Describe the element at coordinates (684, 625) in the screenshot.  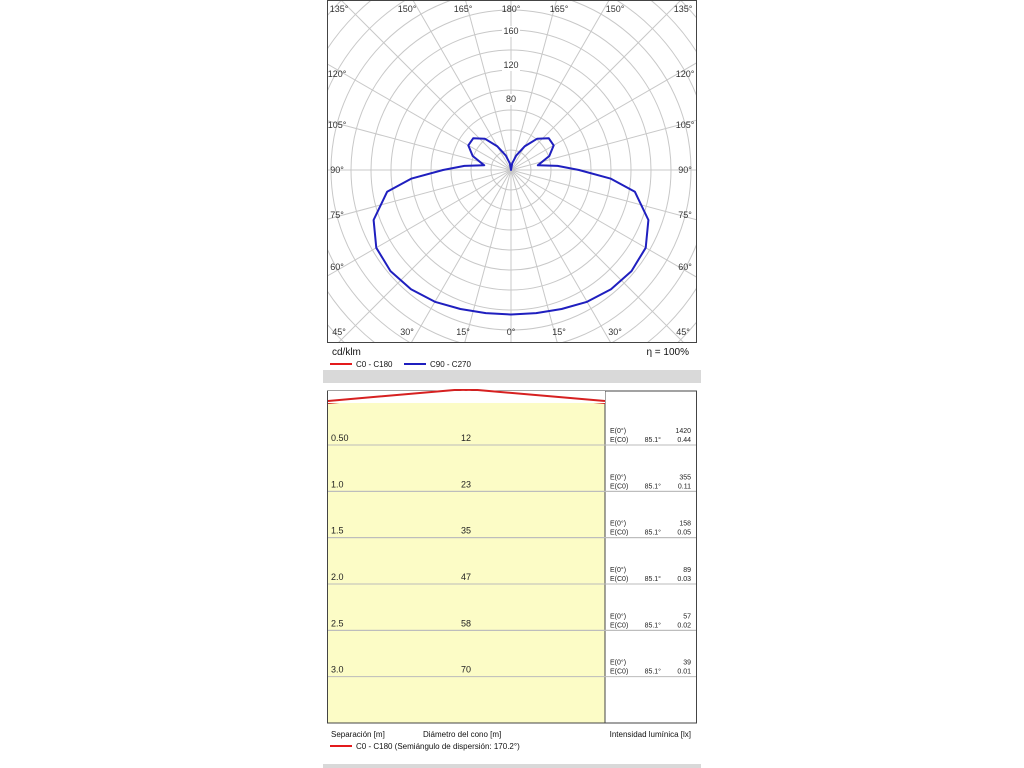
I see `row-ec0-value: 0.02` at that location.